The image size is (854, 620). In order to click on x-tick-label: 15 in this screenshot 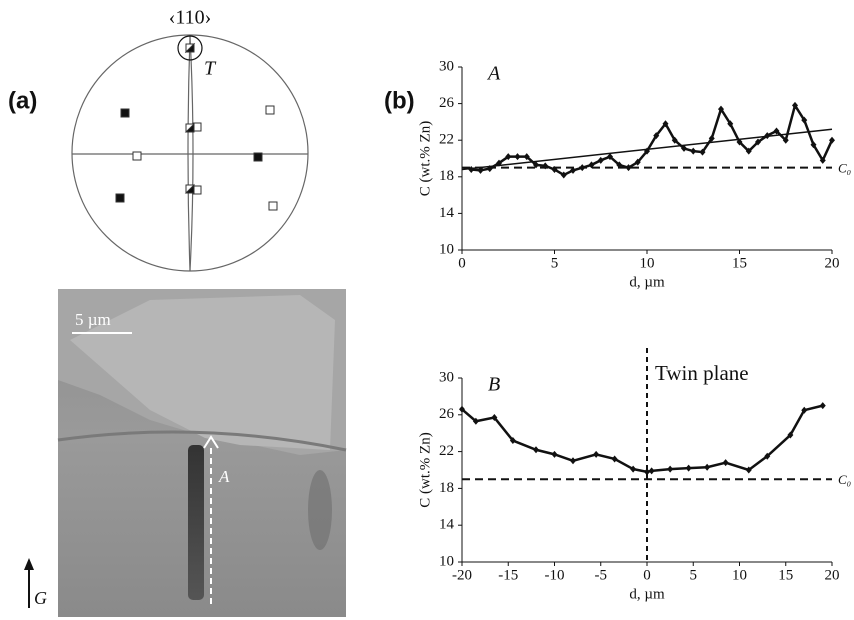, I will do `click(739, 263)`.